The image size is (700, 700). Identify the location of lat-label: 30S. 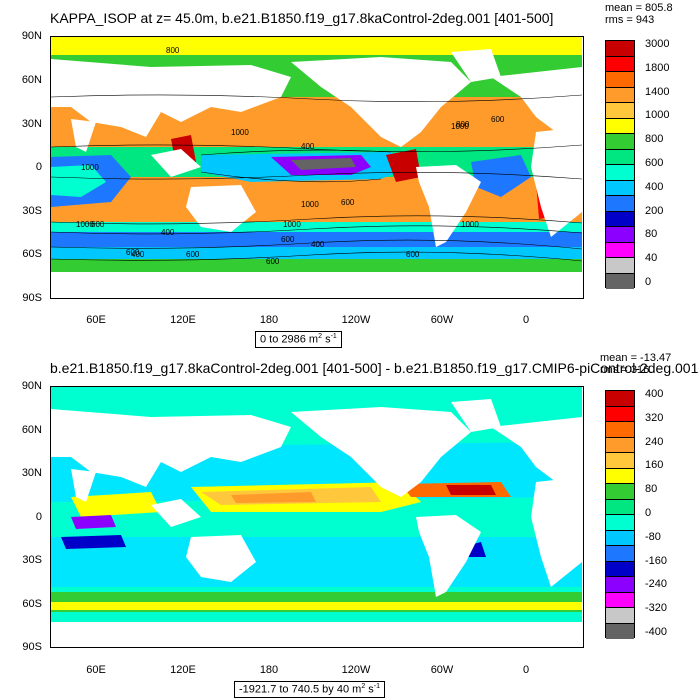
(32, 211).